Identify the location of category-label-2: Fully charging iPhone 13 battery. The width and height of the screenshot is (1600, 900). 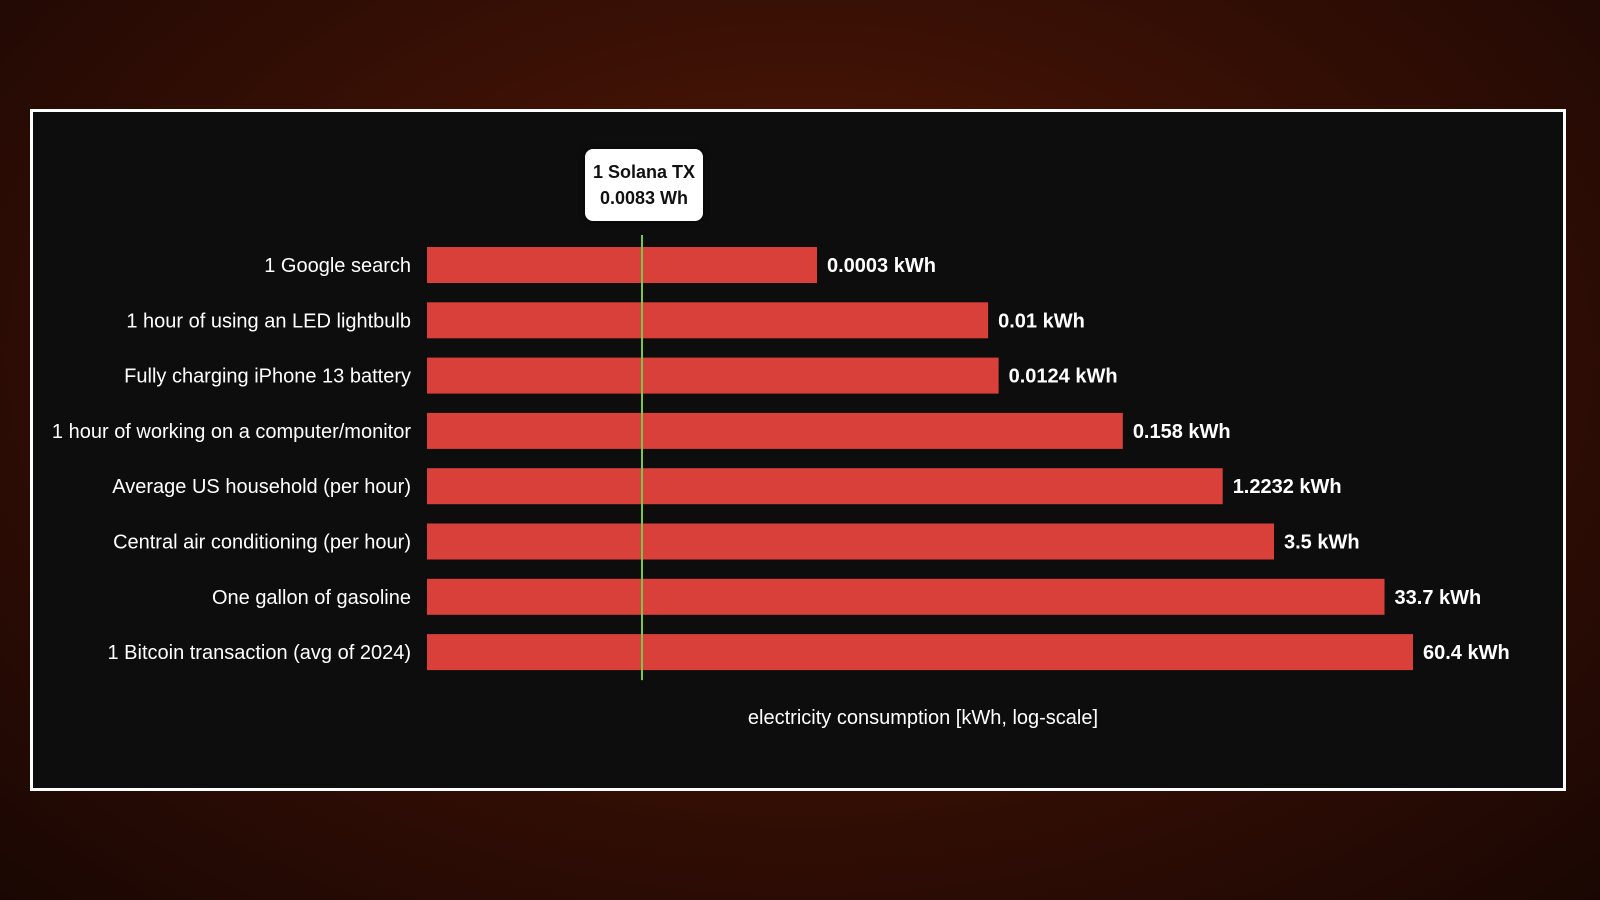
(267, 377).